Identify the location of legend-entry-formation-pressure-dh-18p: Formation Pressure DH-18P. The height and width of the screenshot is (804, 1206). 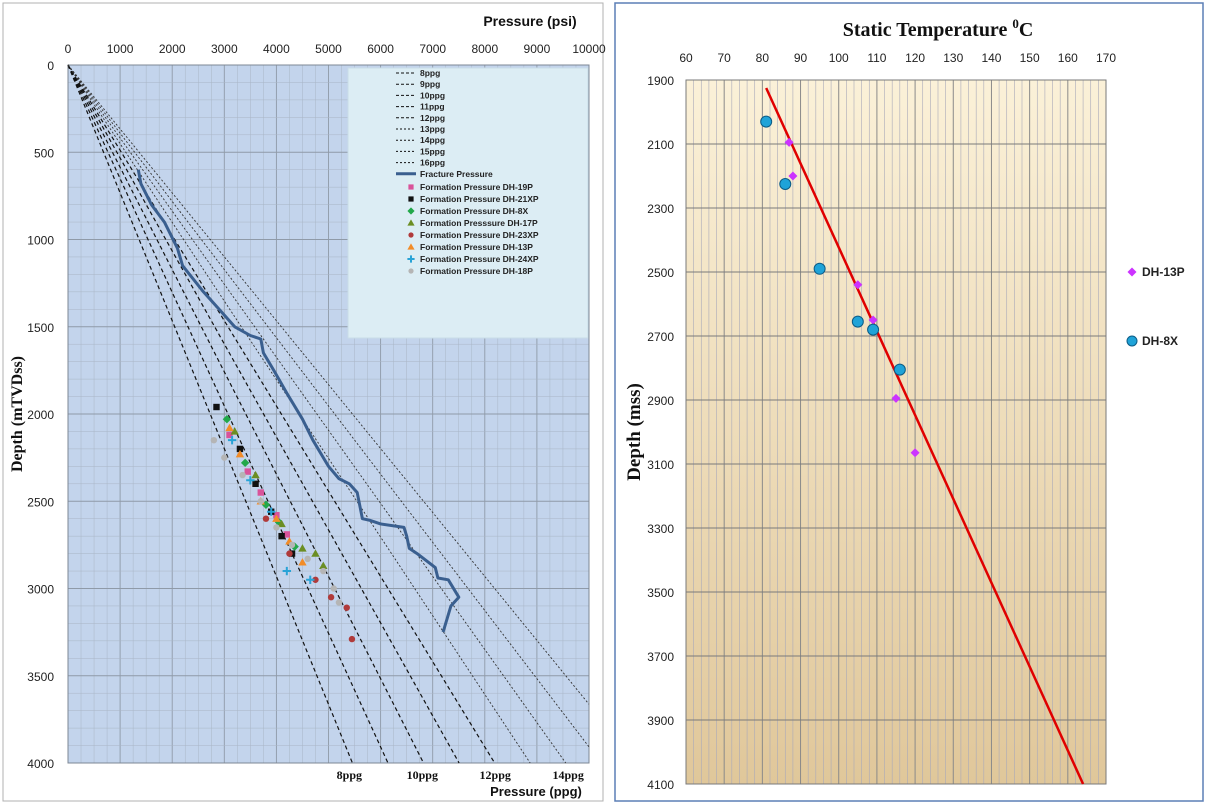
(476, 271).